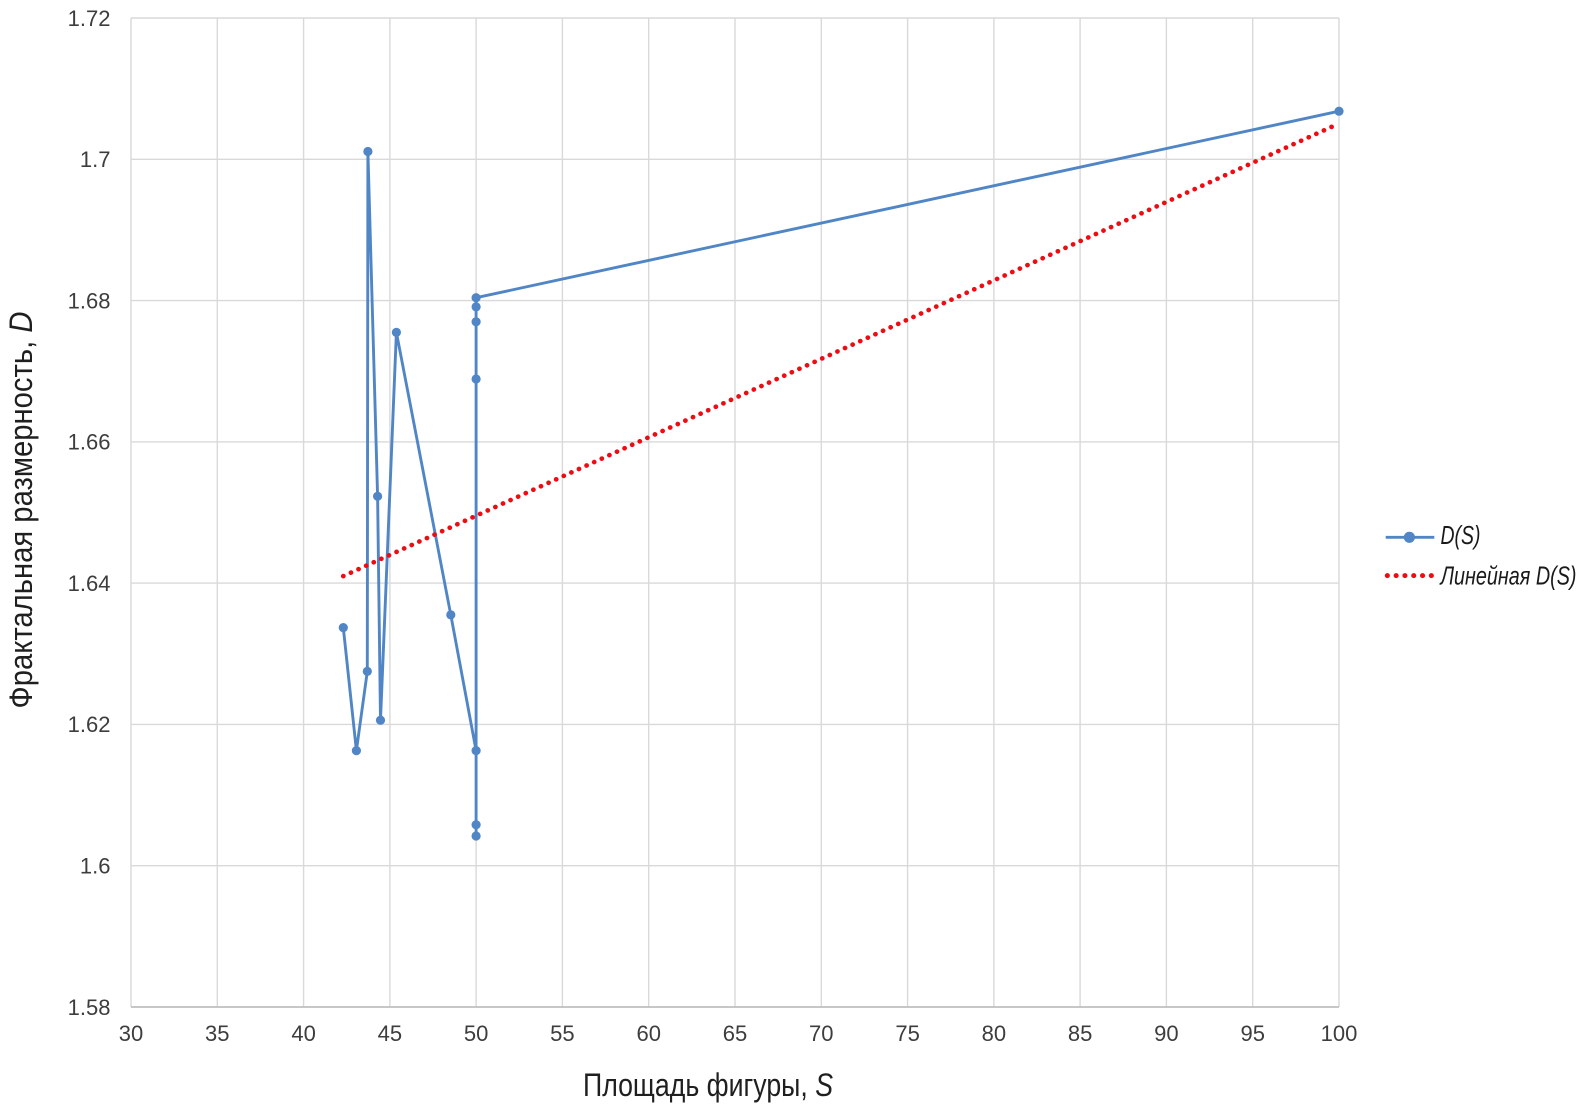 The width and height of the screenshot is (1582, 1113). Describe the element at coordinates (476, 1033) in the screenshot. I see `svg-text: 50` at that location.